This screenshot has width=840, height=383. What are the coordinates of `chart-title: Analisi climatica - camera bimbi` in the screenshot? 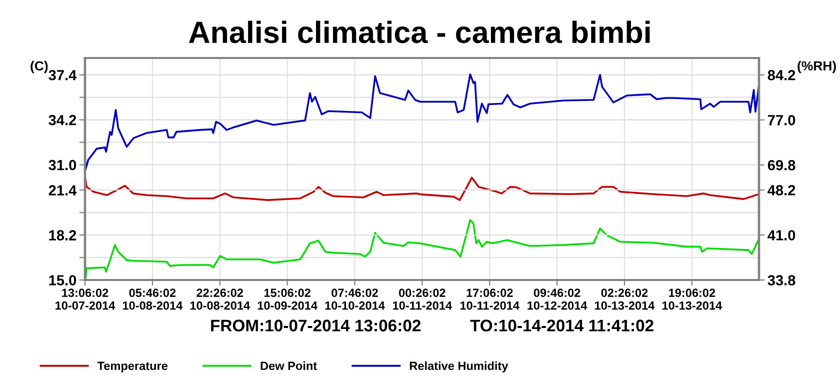 It's located at (419, 32).